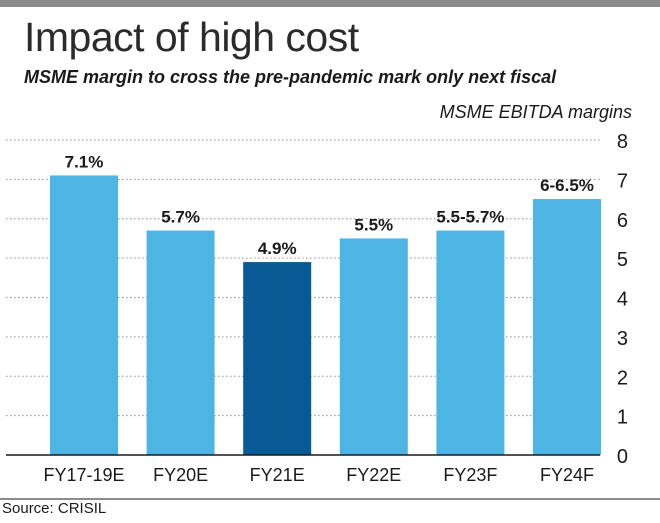 Image resolution: width=660 pixels, height=523 pixels. I want to click on x-tick-label: FY22E, so click(373, 475).